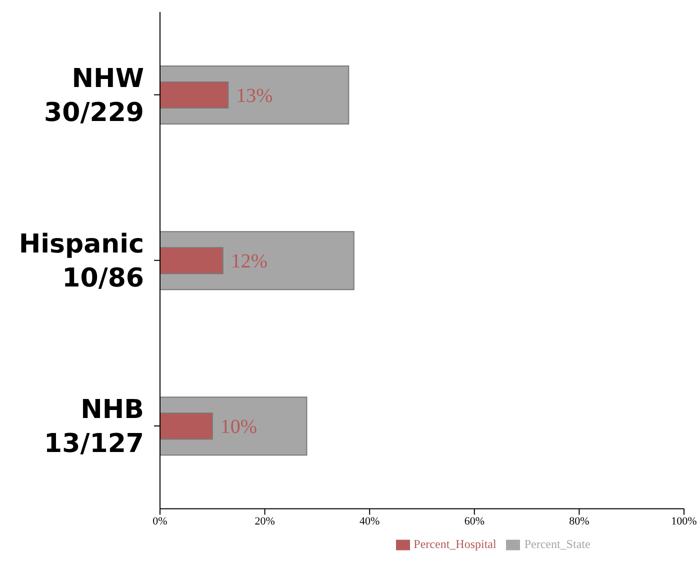 The height and width of the screenshot is (562, 698). What do you see at coordinates (370, 522) in the screenshot?
I see `x-tick-label: 40%` at bounding box center [370, 522].